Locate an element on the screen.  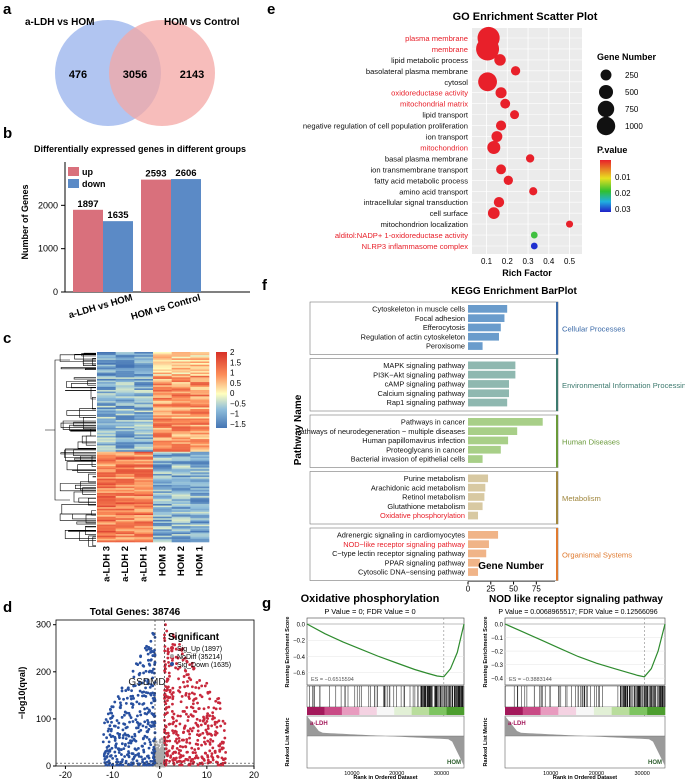
kegg-pathway-label: Cytoskeleton in muscle cells is located at coordinates (418, 309).